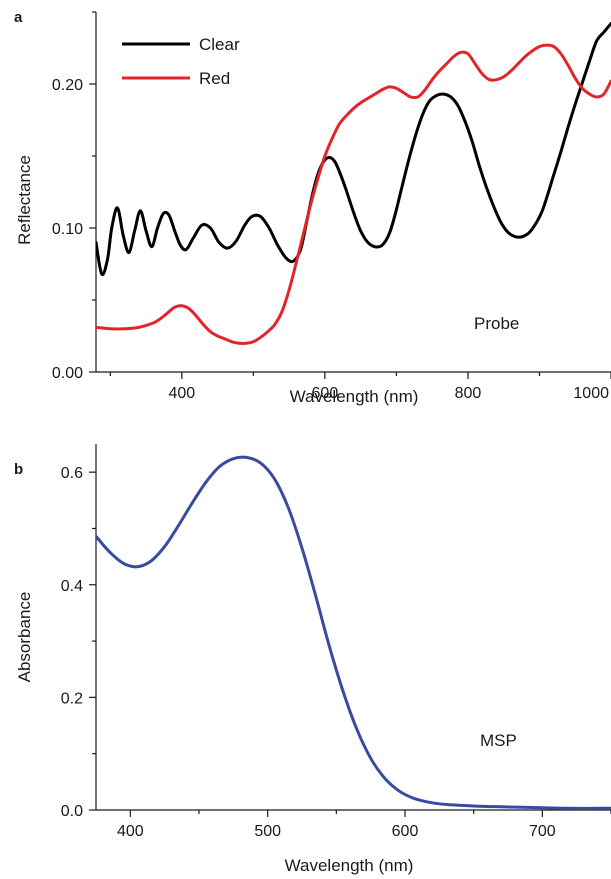 This screenshot has width=611, height=879. What do you see at coordinates (72, 473) in the screenshot?
I see `y-tick-label: 0.6` at bounding box center [72, 473].